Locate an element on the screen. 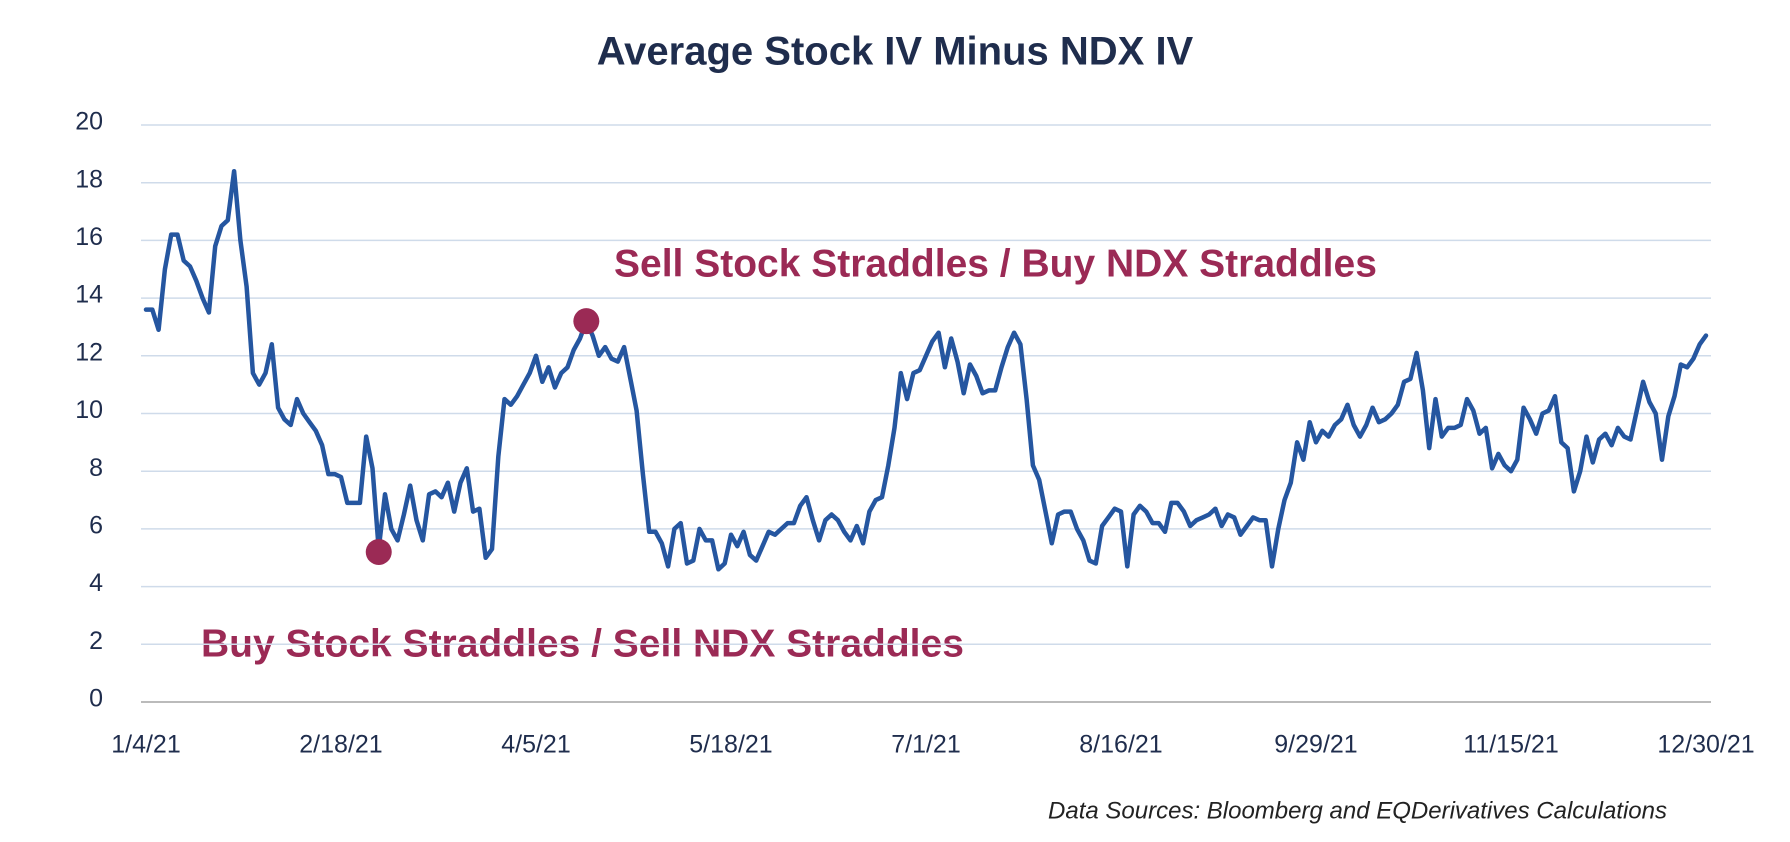 This screenshot has height=842, width=1790. y-tick-label: 8 is located at coordinates (96, 468).